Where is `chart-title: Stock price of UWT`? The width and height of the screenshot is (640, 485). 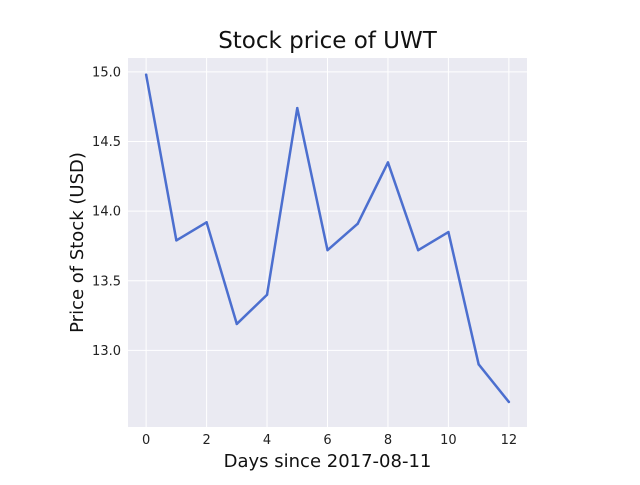 chart-title: Stock price of UWT is located at coordinates (328, 41).